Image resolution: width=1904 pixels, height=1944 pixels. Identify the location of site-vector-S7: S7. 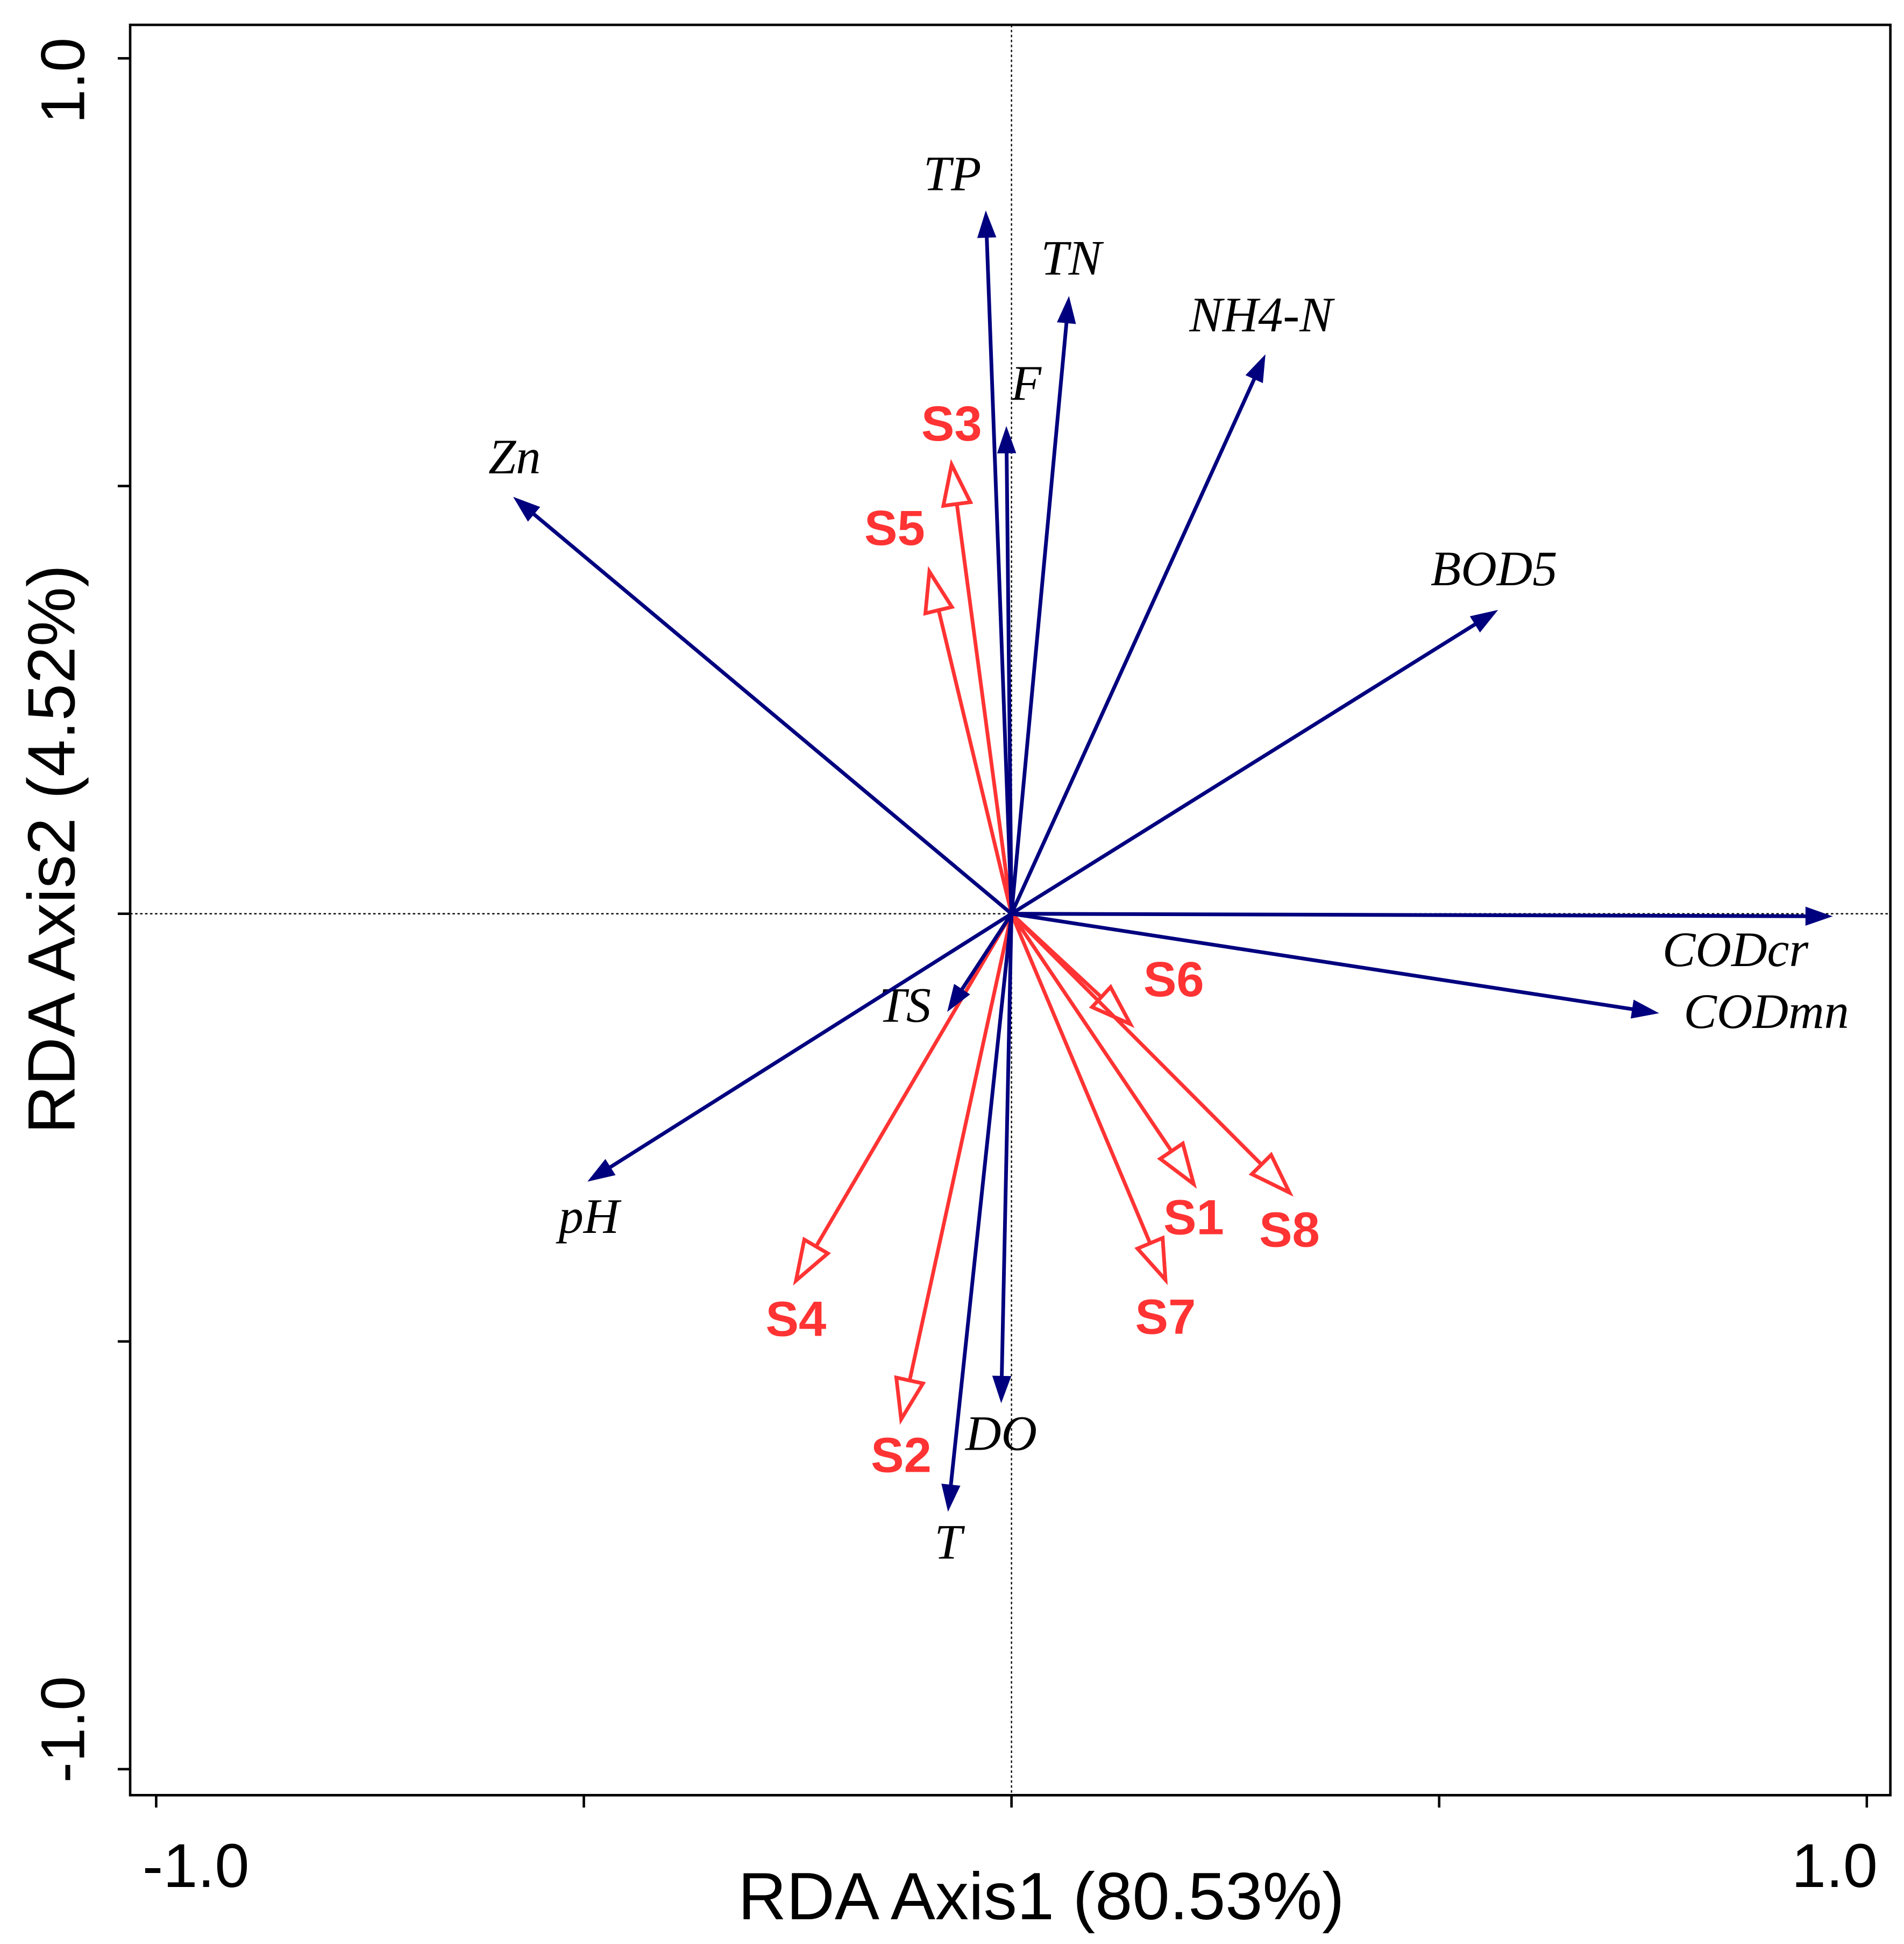
(1103, 1129).